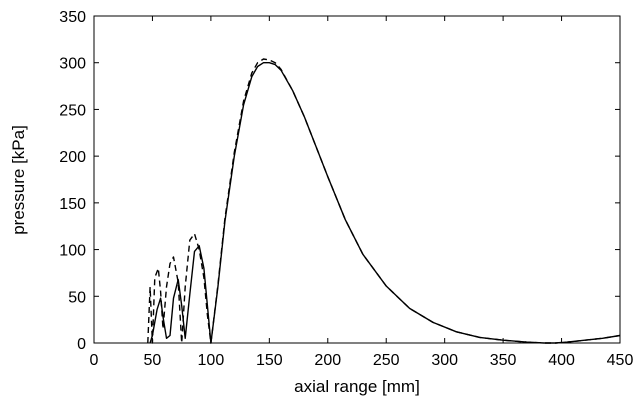 Image resolution: width=639 pixels, height=411 pixels. Describe the element at coordinates (327, 360) in the screenshot. I see `x-tick-label: 200` at that location.